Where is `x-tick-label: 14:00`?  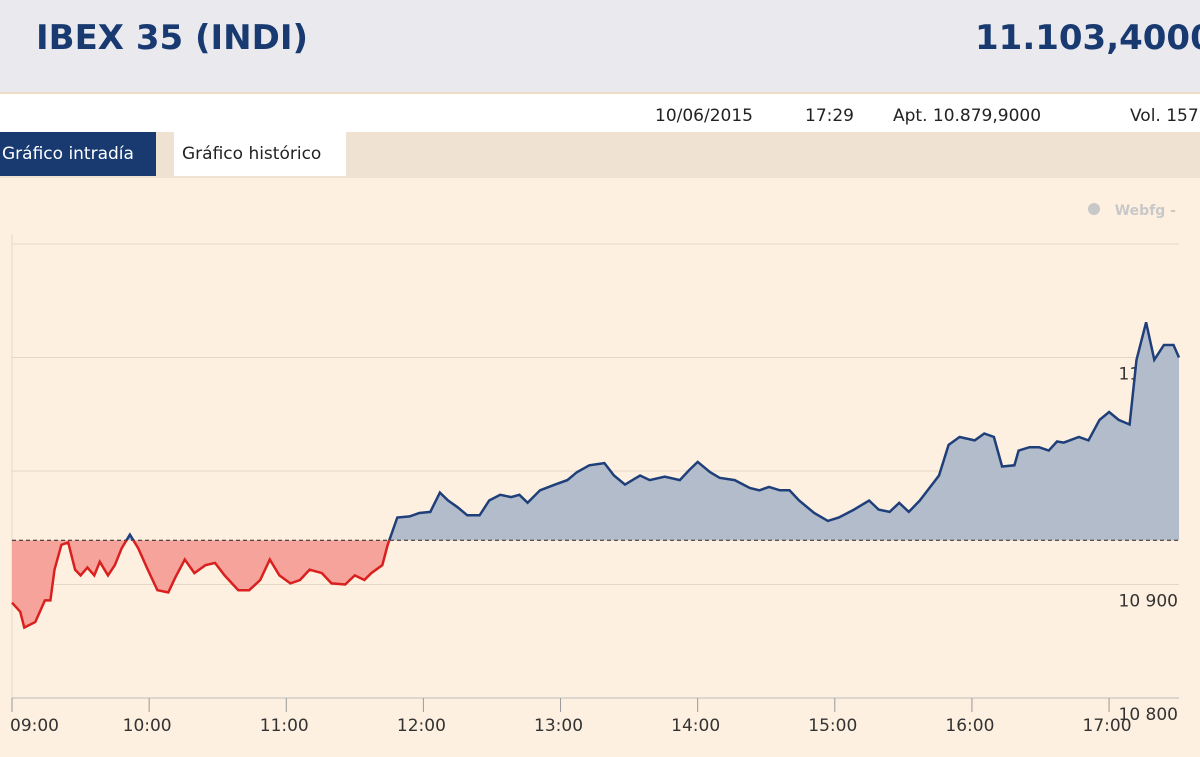 x-tick-label: 14:00 is located at coordinates (695, 726).